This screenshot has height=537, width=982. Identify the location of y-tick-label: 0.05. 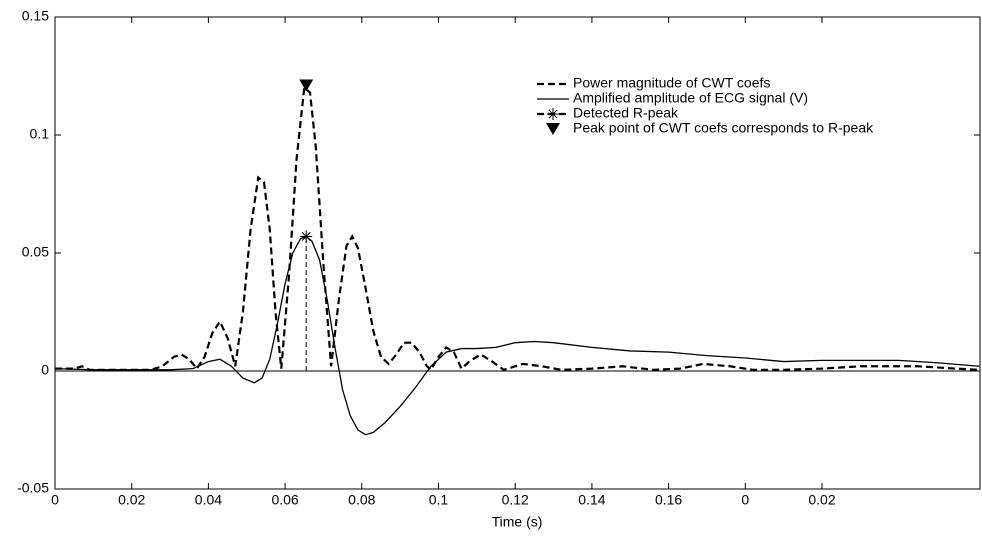
(35, 252).